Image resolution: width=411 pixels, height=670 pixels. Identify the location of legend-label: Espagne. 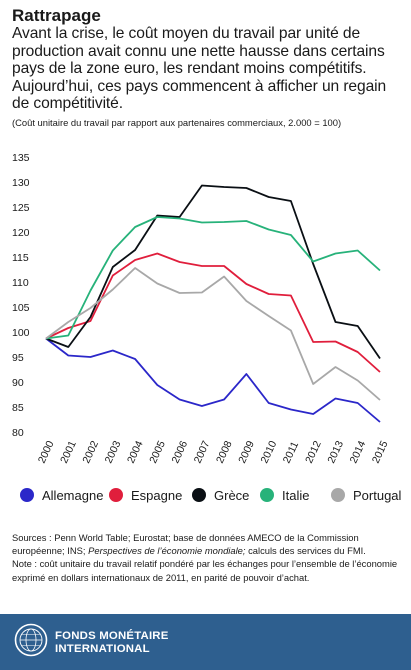
(157, 495).